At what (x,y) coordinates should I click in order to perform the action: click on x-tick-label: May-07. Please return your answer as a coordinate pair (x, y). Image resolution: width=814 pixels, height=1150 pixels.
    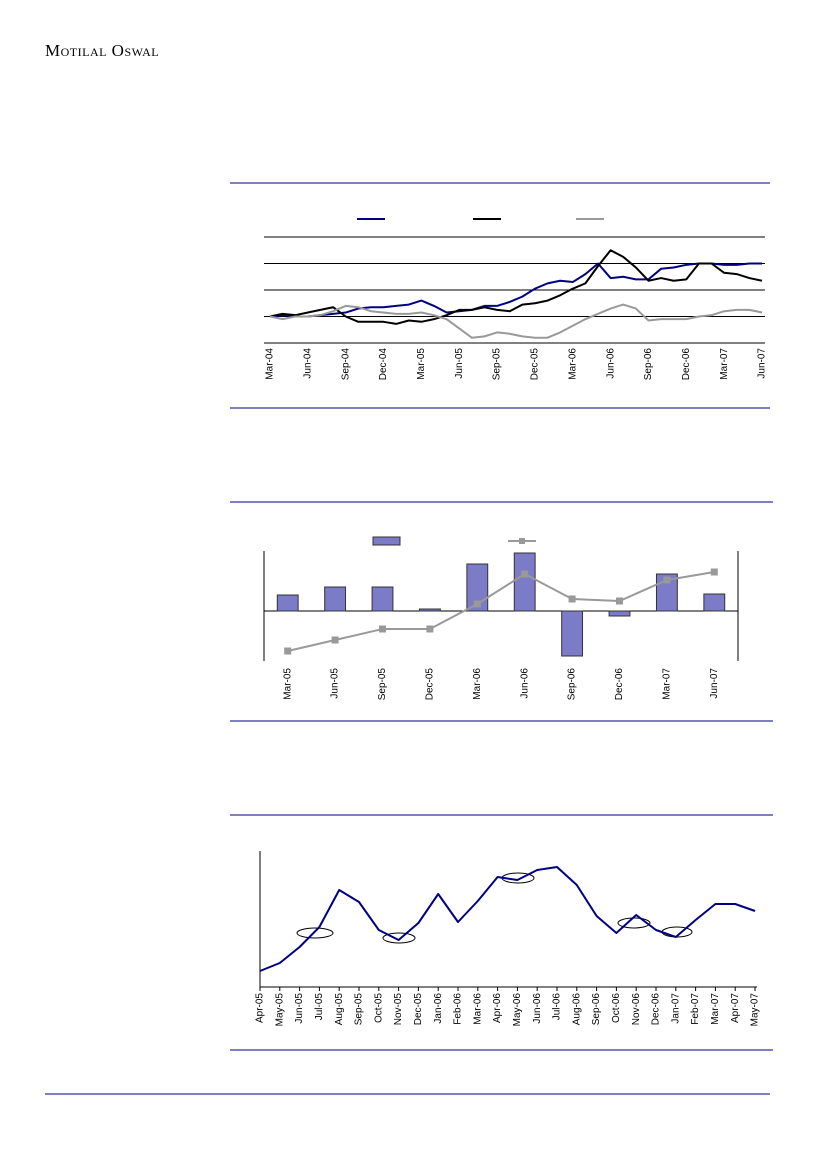
    Looking at the image, I should click on (755, 1010).